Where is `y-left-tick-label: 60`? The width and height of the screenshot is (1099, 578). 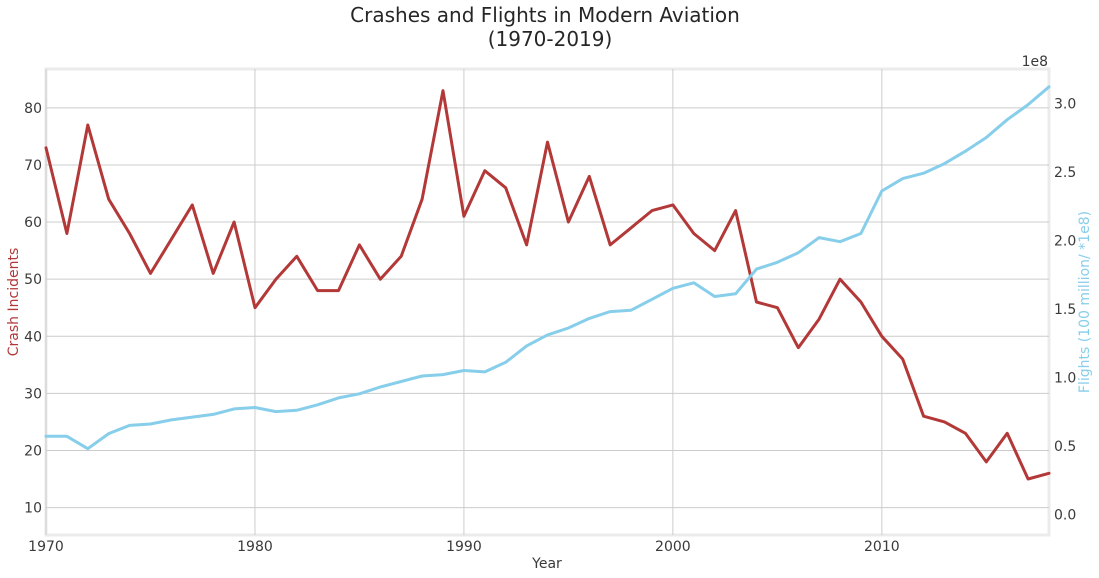
y-left-tick-label: 60 is located at coordinates (33, 223).